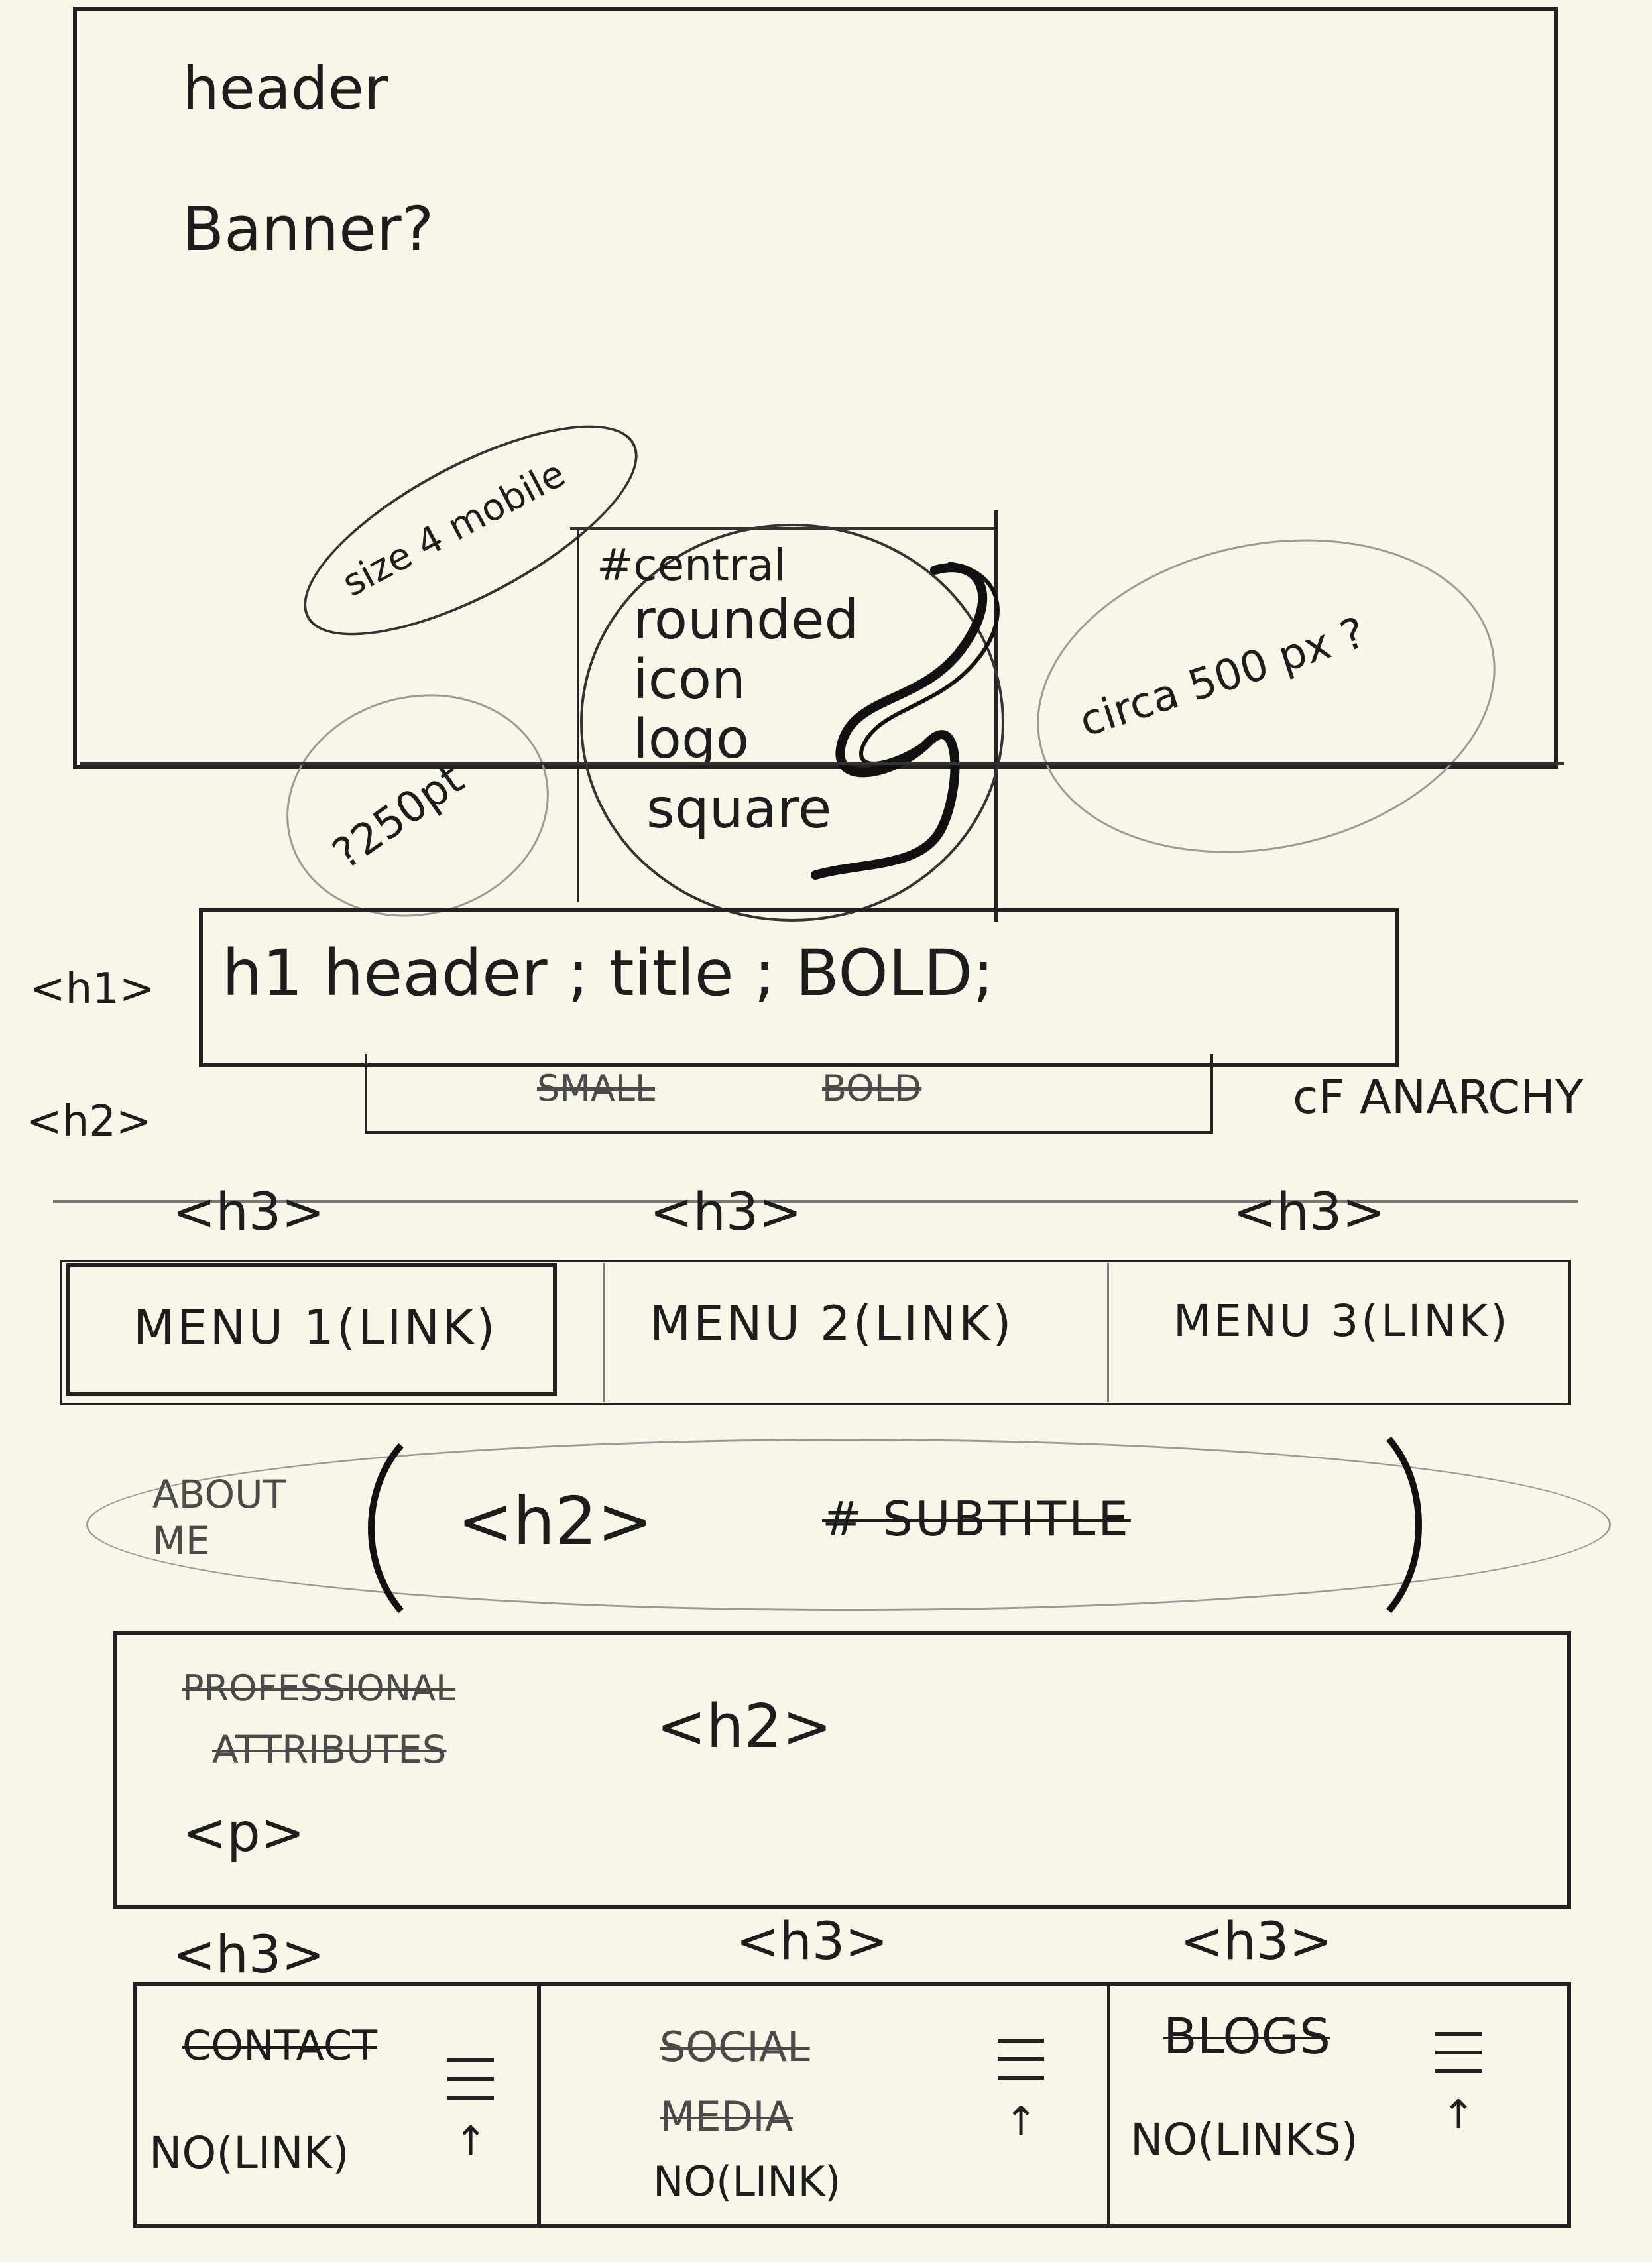 This screenshot has width=1652, height=2262. What do you see at coordinates (1458, 2060) in the screenshot?
I see `footer-blogs-menu-icon` at bounding box center [1458, 2060].